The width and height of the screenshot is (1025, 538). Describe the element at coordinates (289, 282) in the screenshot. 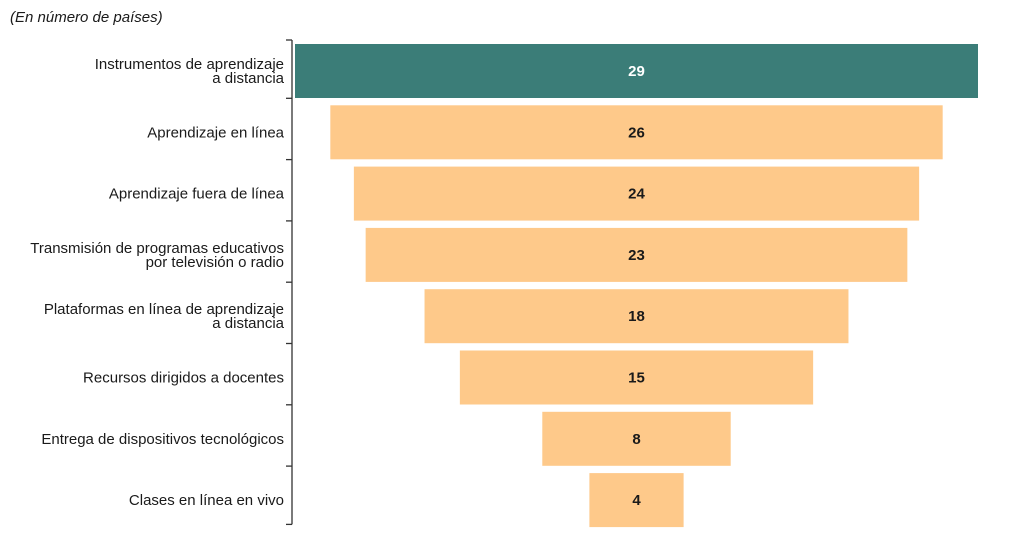

I see `y-axis` at that location.